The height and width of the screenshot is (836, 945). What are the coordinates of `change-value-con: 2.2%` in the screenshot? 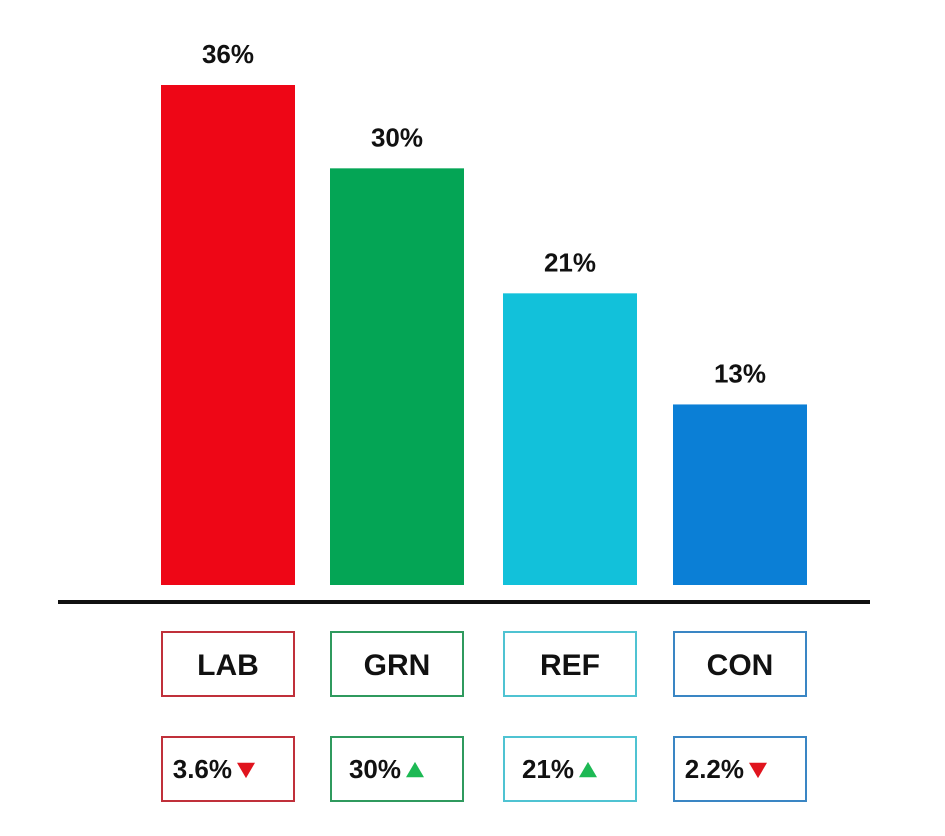 It's located at (714, 769).